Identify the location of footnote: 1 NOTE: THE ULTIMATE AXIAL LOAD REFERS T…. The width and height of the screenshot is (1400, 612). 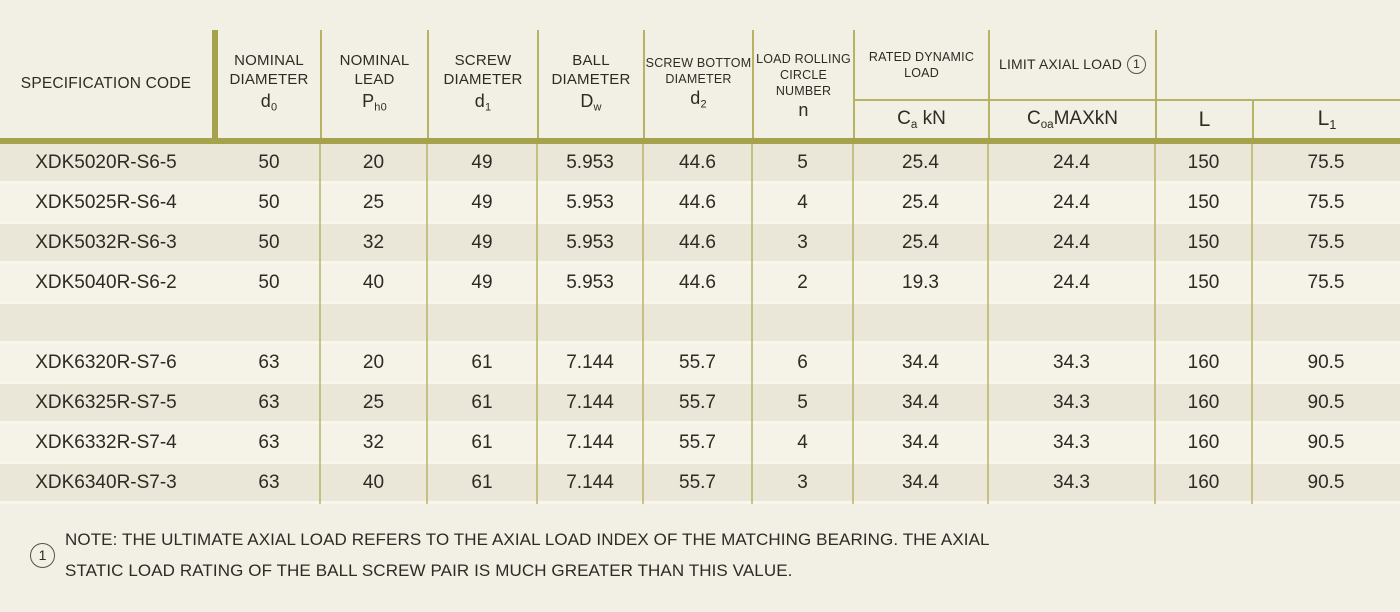
(510, 555).